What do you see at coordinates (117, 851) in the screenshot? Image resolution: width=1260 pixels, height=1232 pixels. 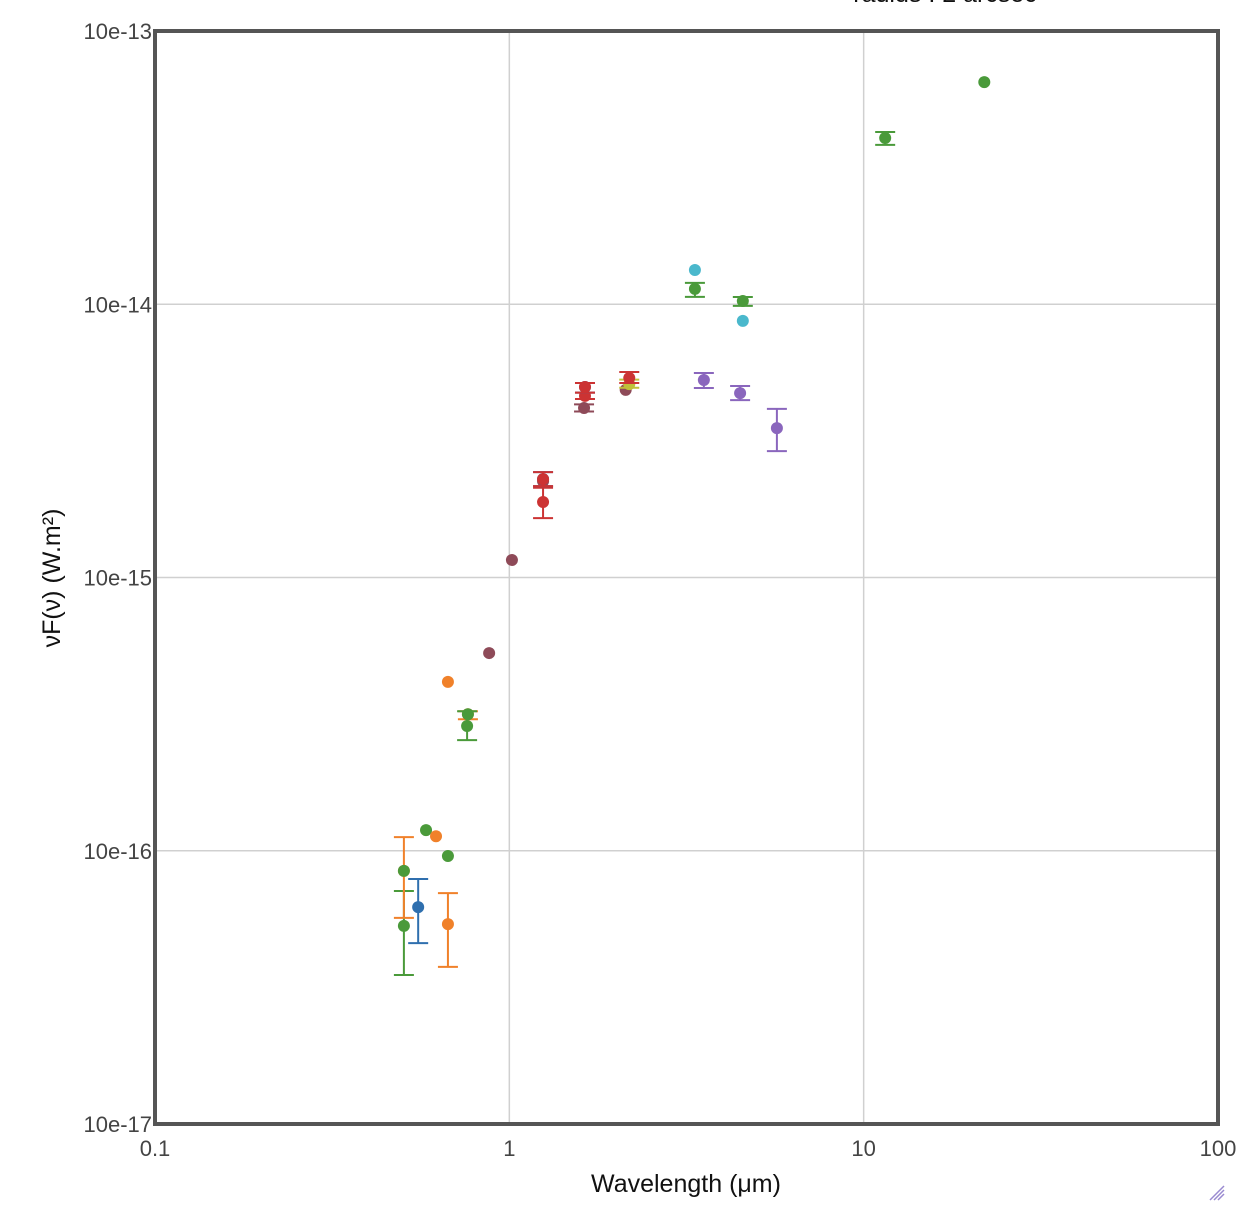 I see `y-tick-label: 10e-16` at bounding box center [117, 851].